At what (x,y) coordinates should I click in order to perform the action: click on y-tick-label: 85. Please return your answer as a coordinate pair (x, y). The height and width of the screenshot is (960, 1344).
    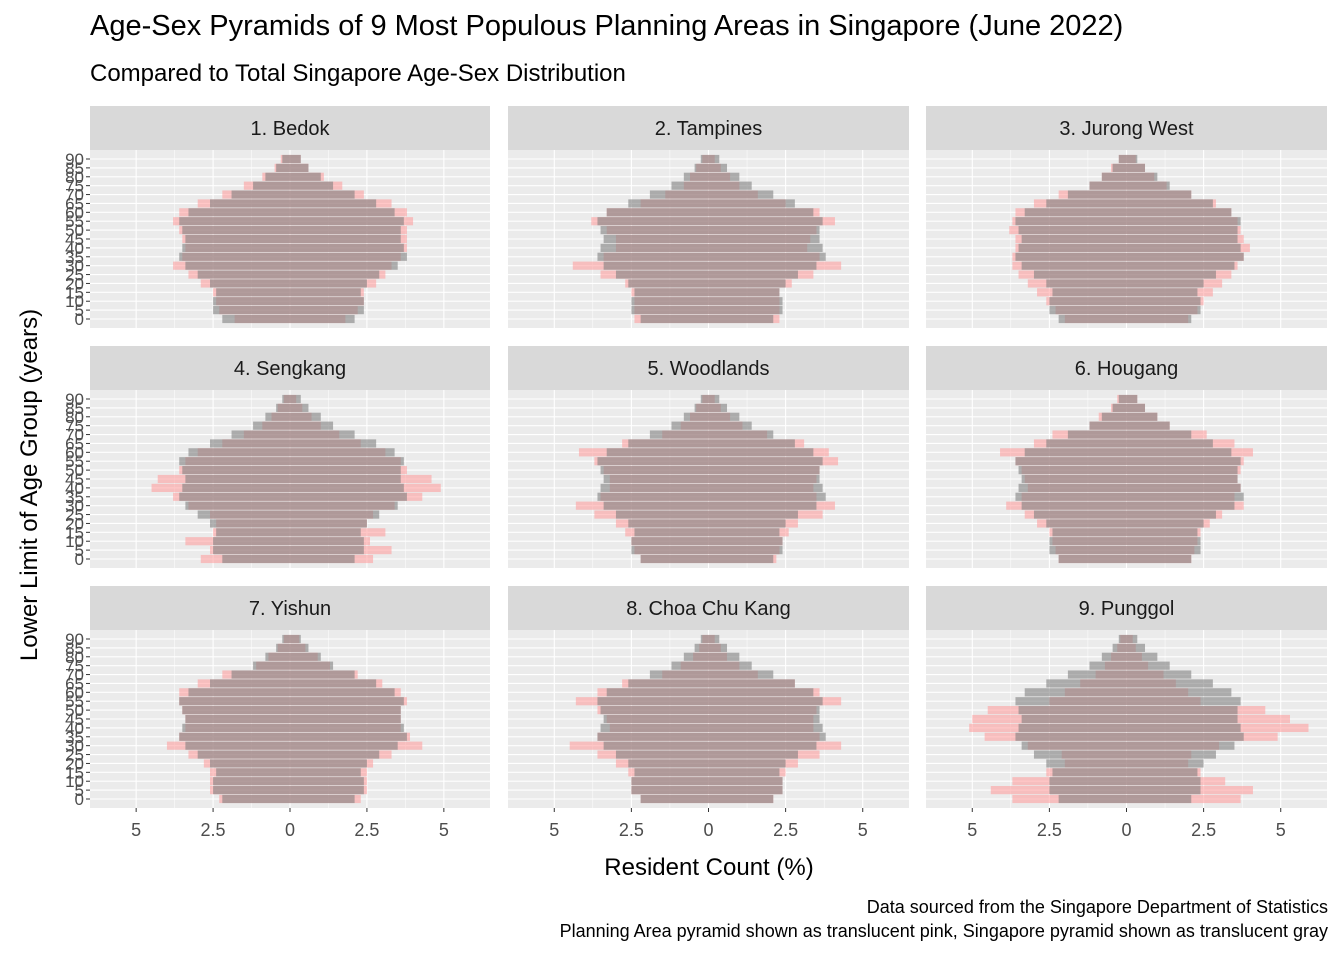
    Looking at the image, I should click on (74, 648).